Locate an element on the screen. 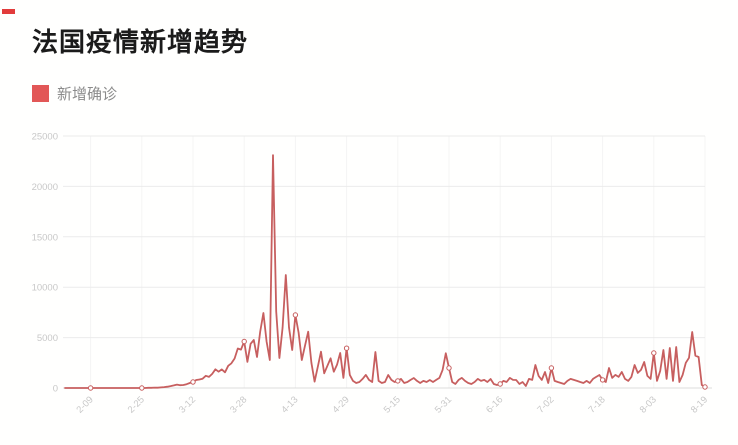 The image size is (738, 445). svg-text: 7-02 is located at coordinates (545, 404).